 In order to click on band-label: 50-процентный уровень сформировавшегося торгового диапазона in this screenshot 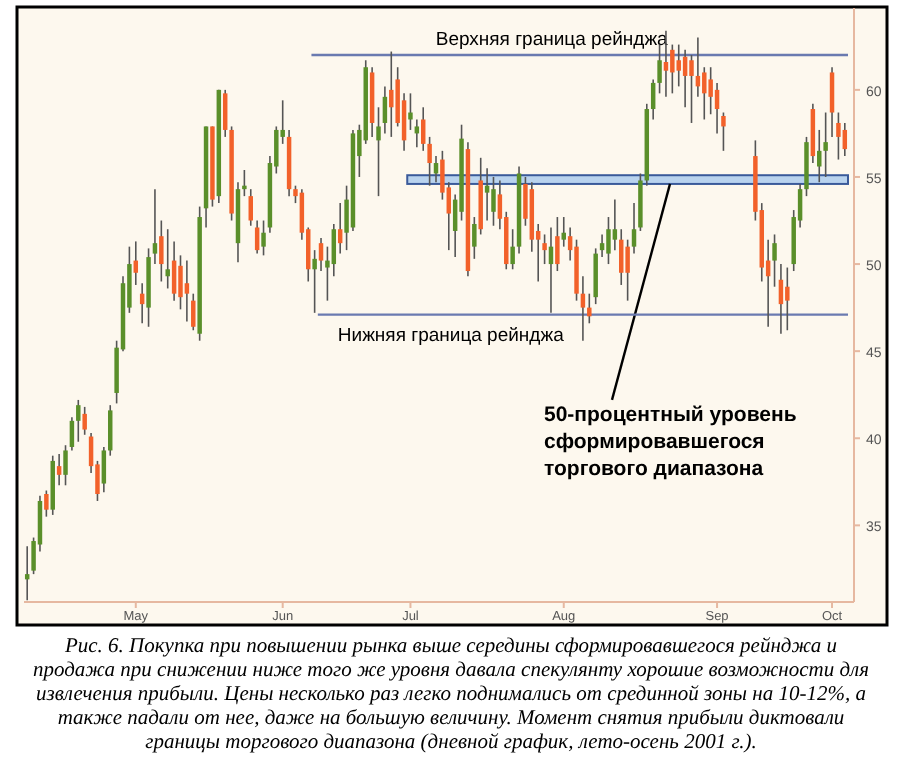, I will do `click(671, 441)`.